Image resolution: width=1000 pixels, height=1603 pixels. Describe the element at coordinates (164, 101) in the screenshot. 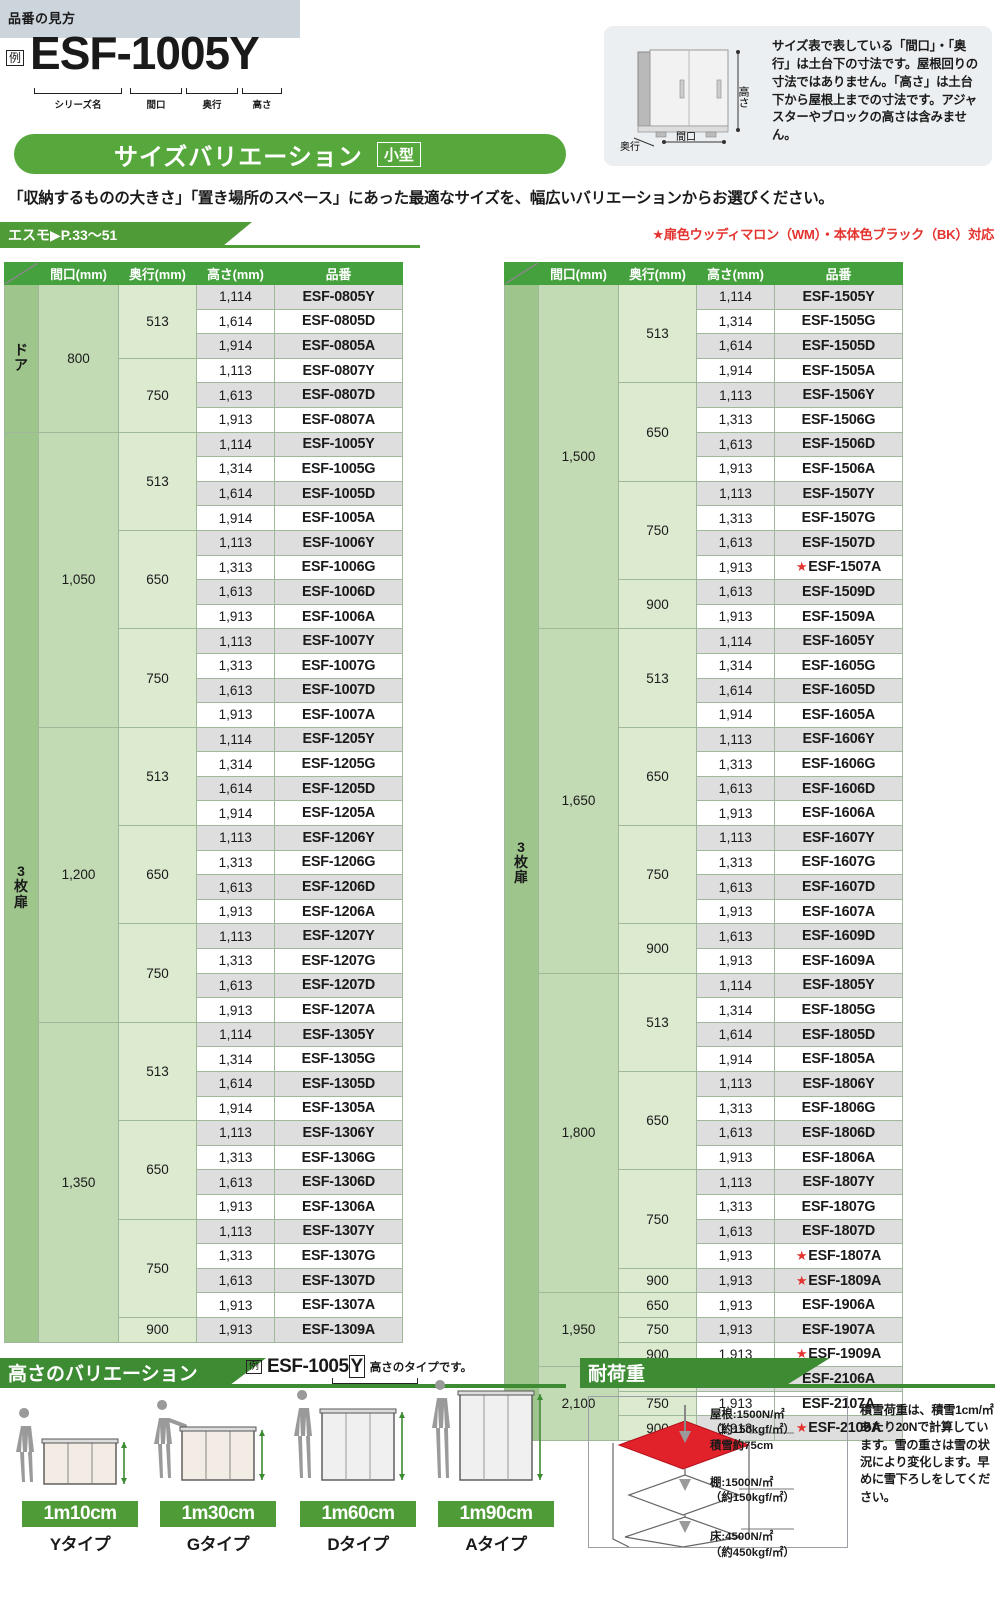

I see `part-number-brackets: シリーズ名 間口 奥行 高さ` at that location.